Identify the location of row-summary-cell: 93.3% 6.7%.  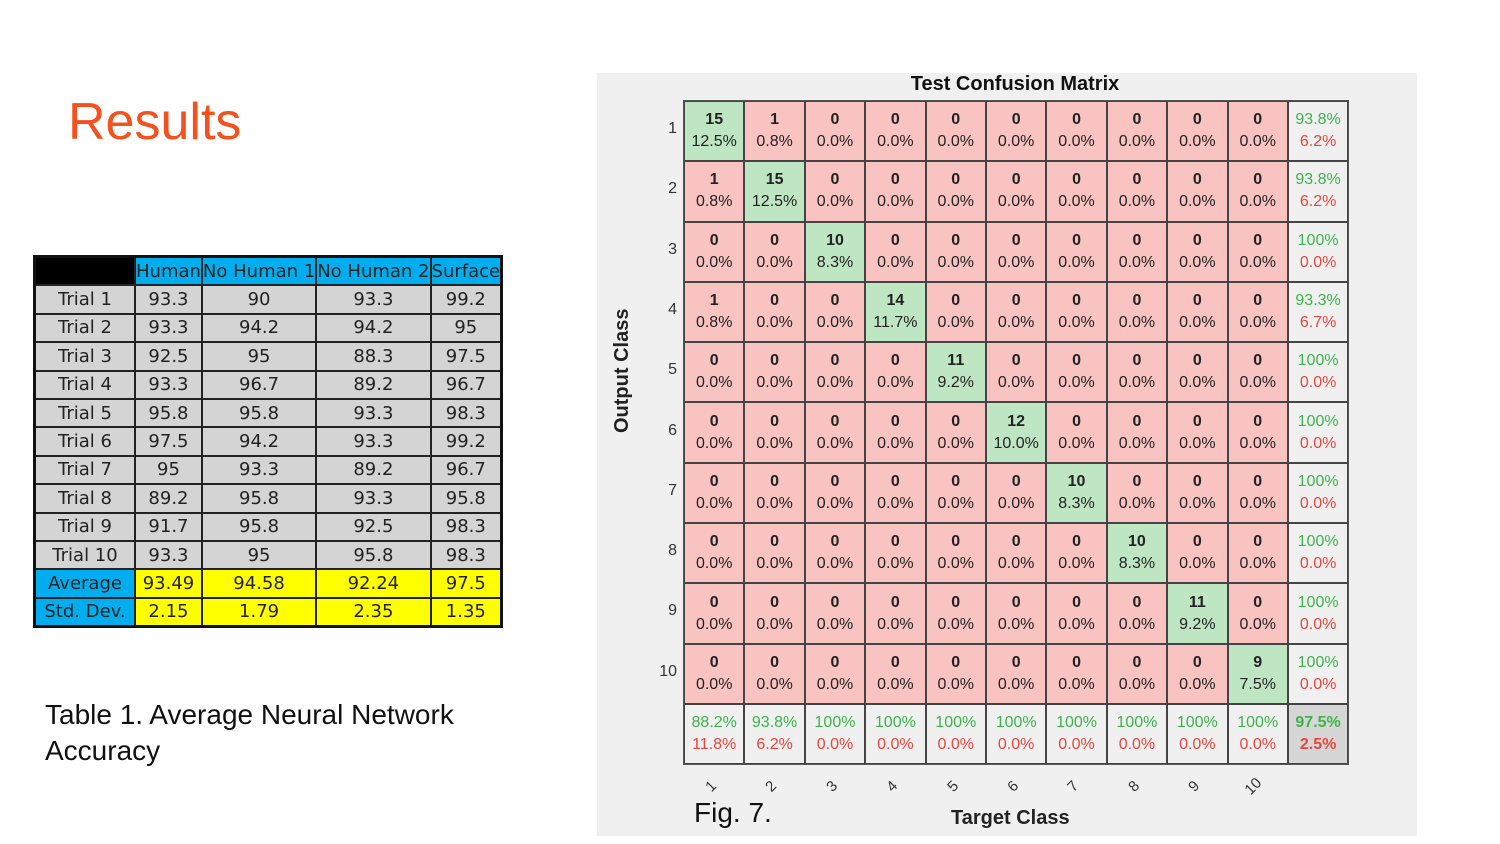
(1318, 312).